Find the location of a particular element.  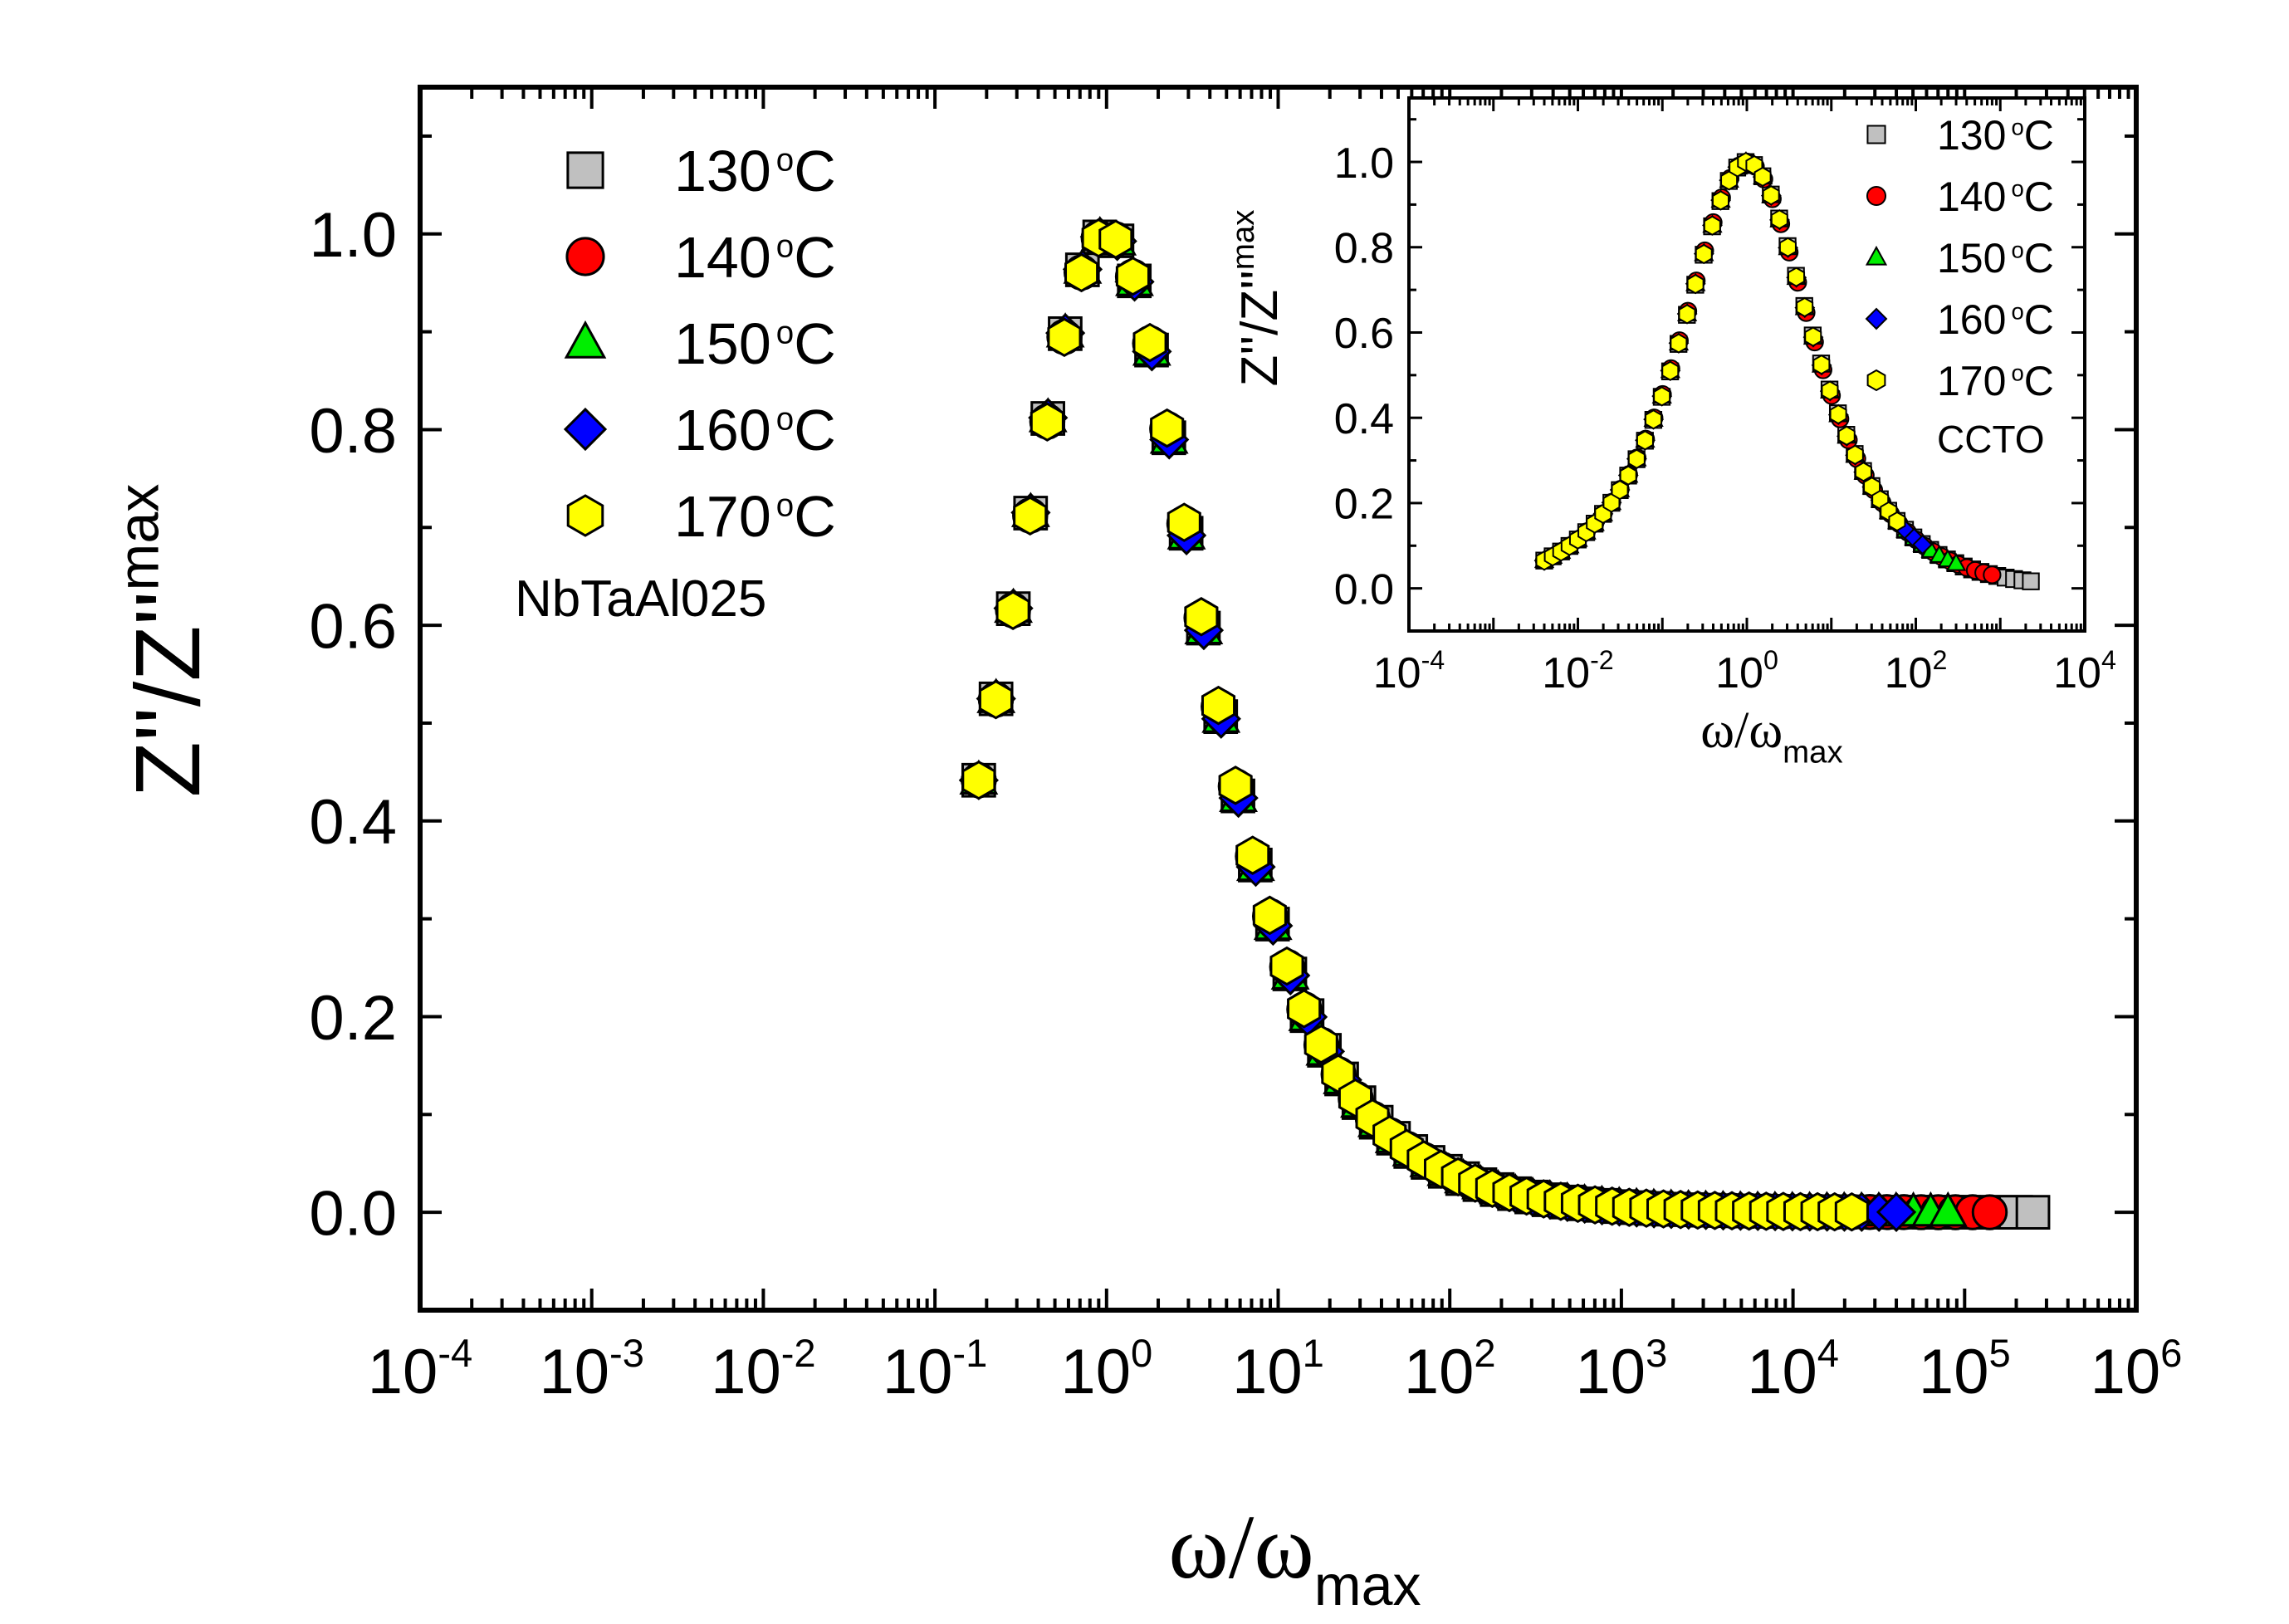

legend-label-140: 140 oC is located at coordinates (1996, 197).